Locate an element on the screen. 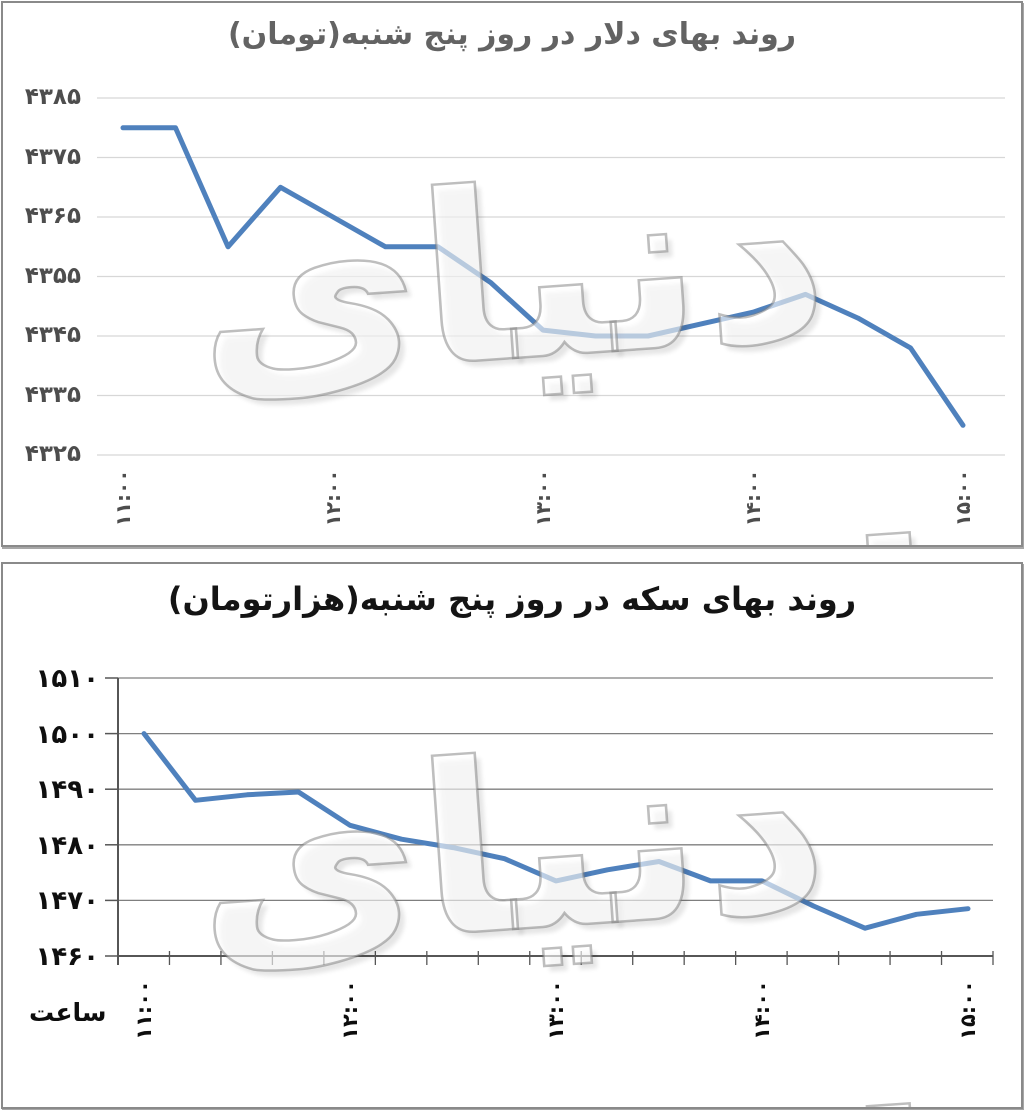 The height and width of the screenshot is (1110, 1024). x-axis-title-hour: ساعت is located at coordinates (68, 1012).